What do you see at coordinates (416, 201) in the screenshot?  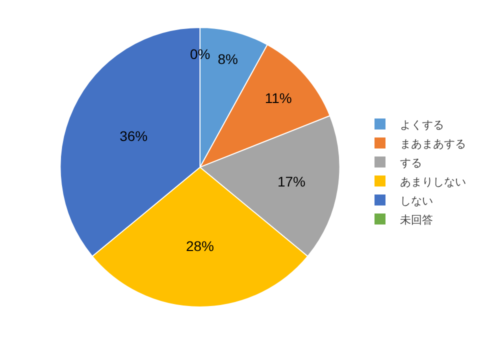 I see `legend-label: しない` at bounding box center [416, 201].